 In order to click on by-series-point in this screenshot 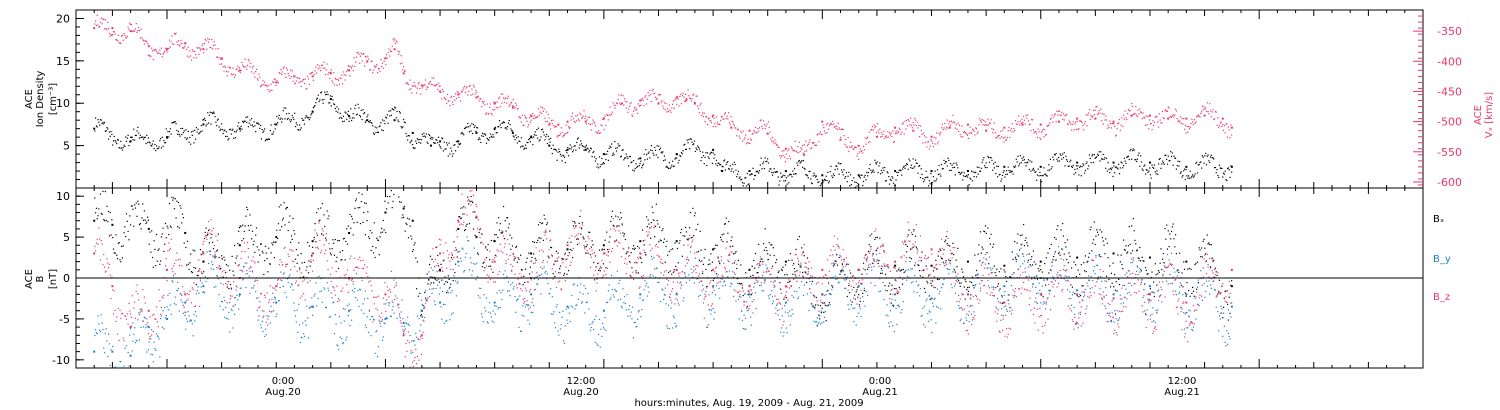, I will do `click(148, 327)`.